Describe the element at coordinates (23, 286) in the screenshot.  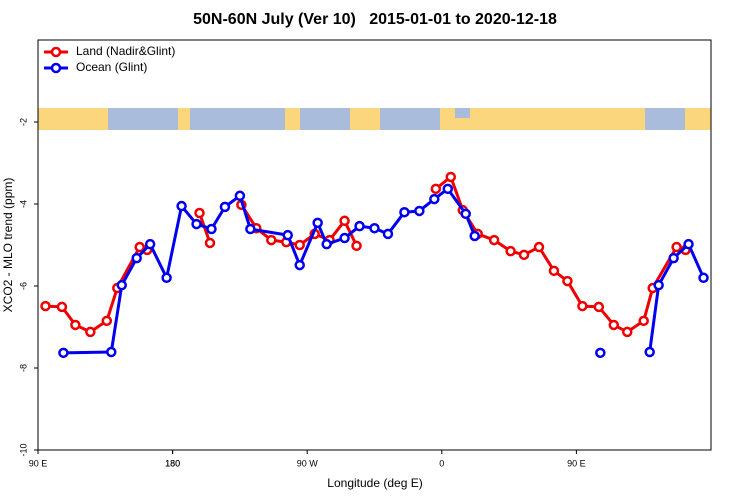
I see `y-tick-label: -6` at that location.